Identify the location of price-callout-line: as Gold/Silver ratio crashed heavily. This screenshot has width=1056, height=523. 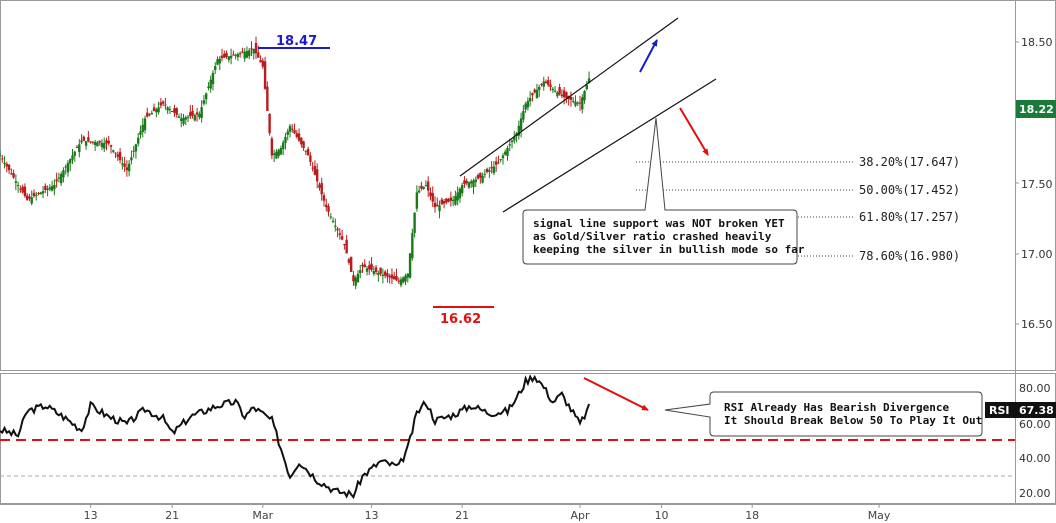
(652, 236).